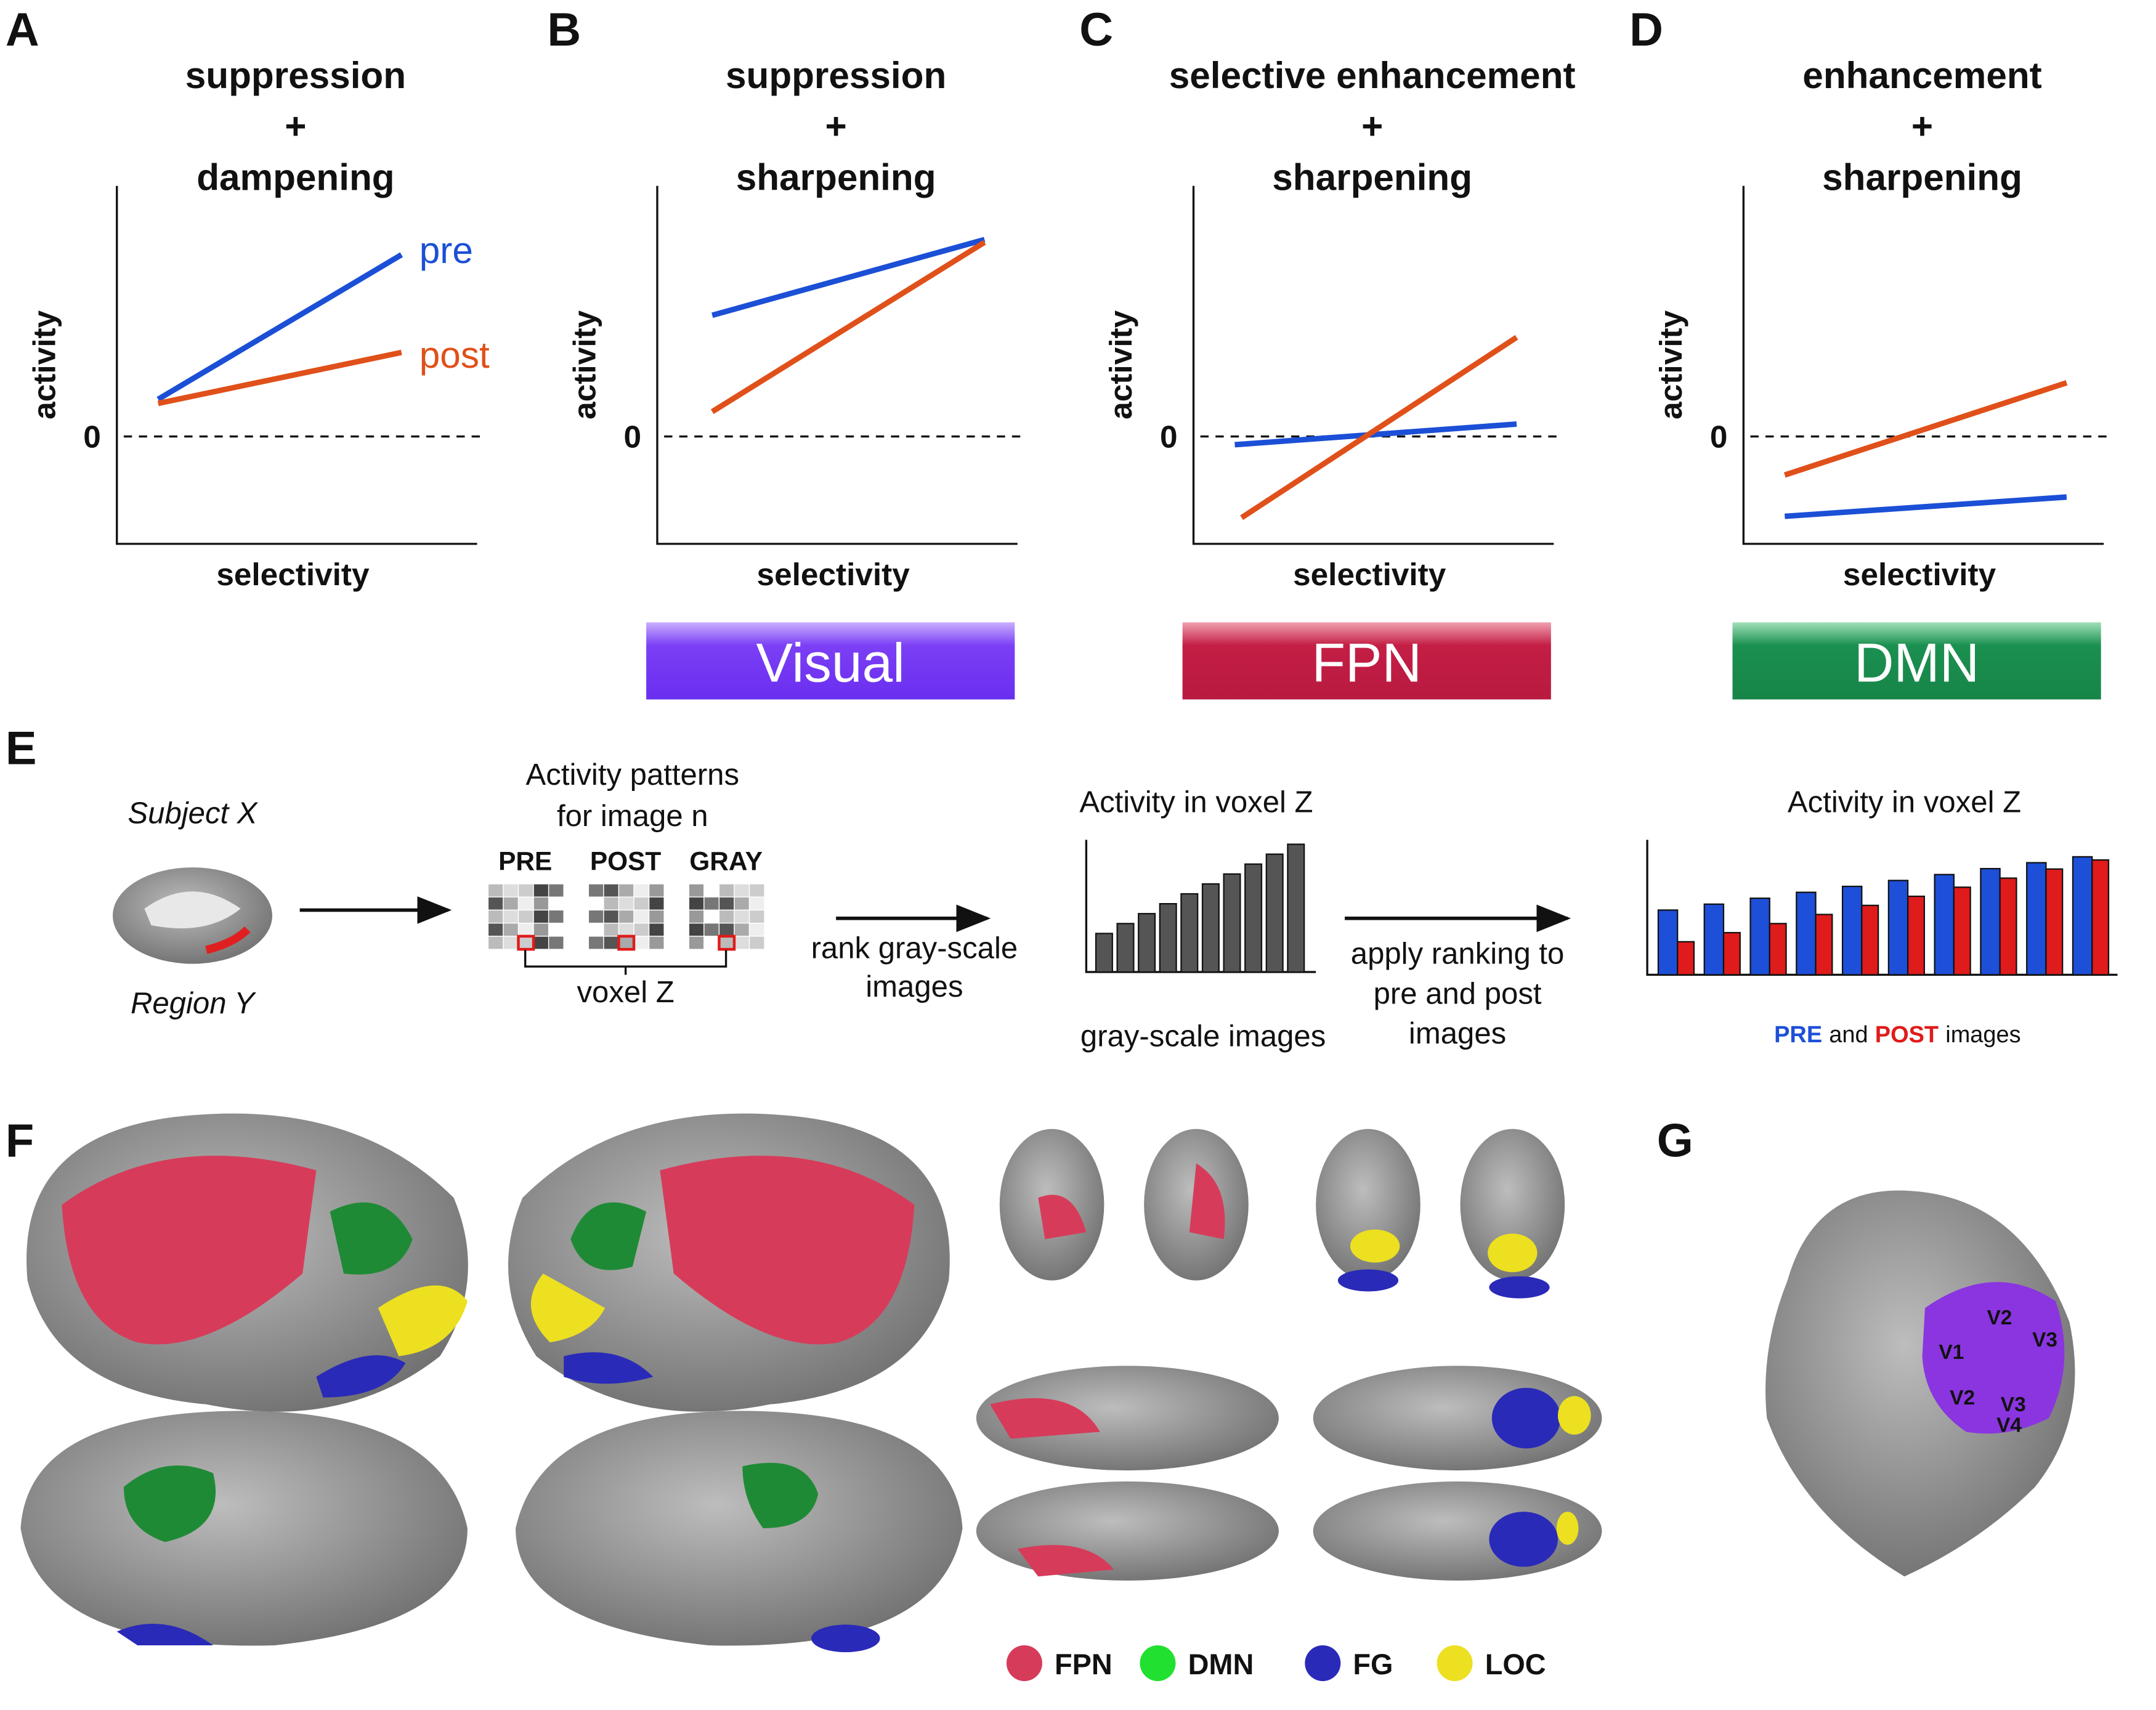  I want to click on voxel-label: voxel Z, so click(626, 992).